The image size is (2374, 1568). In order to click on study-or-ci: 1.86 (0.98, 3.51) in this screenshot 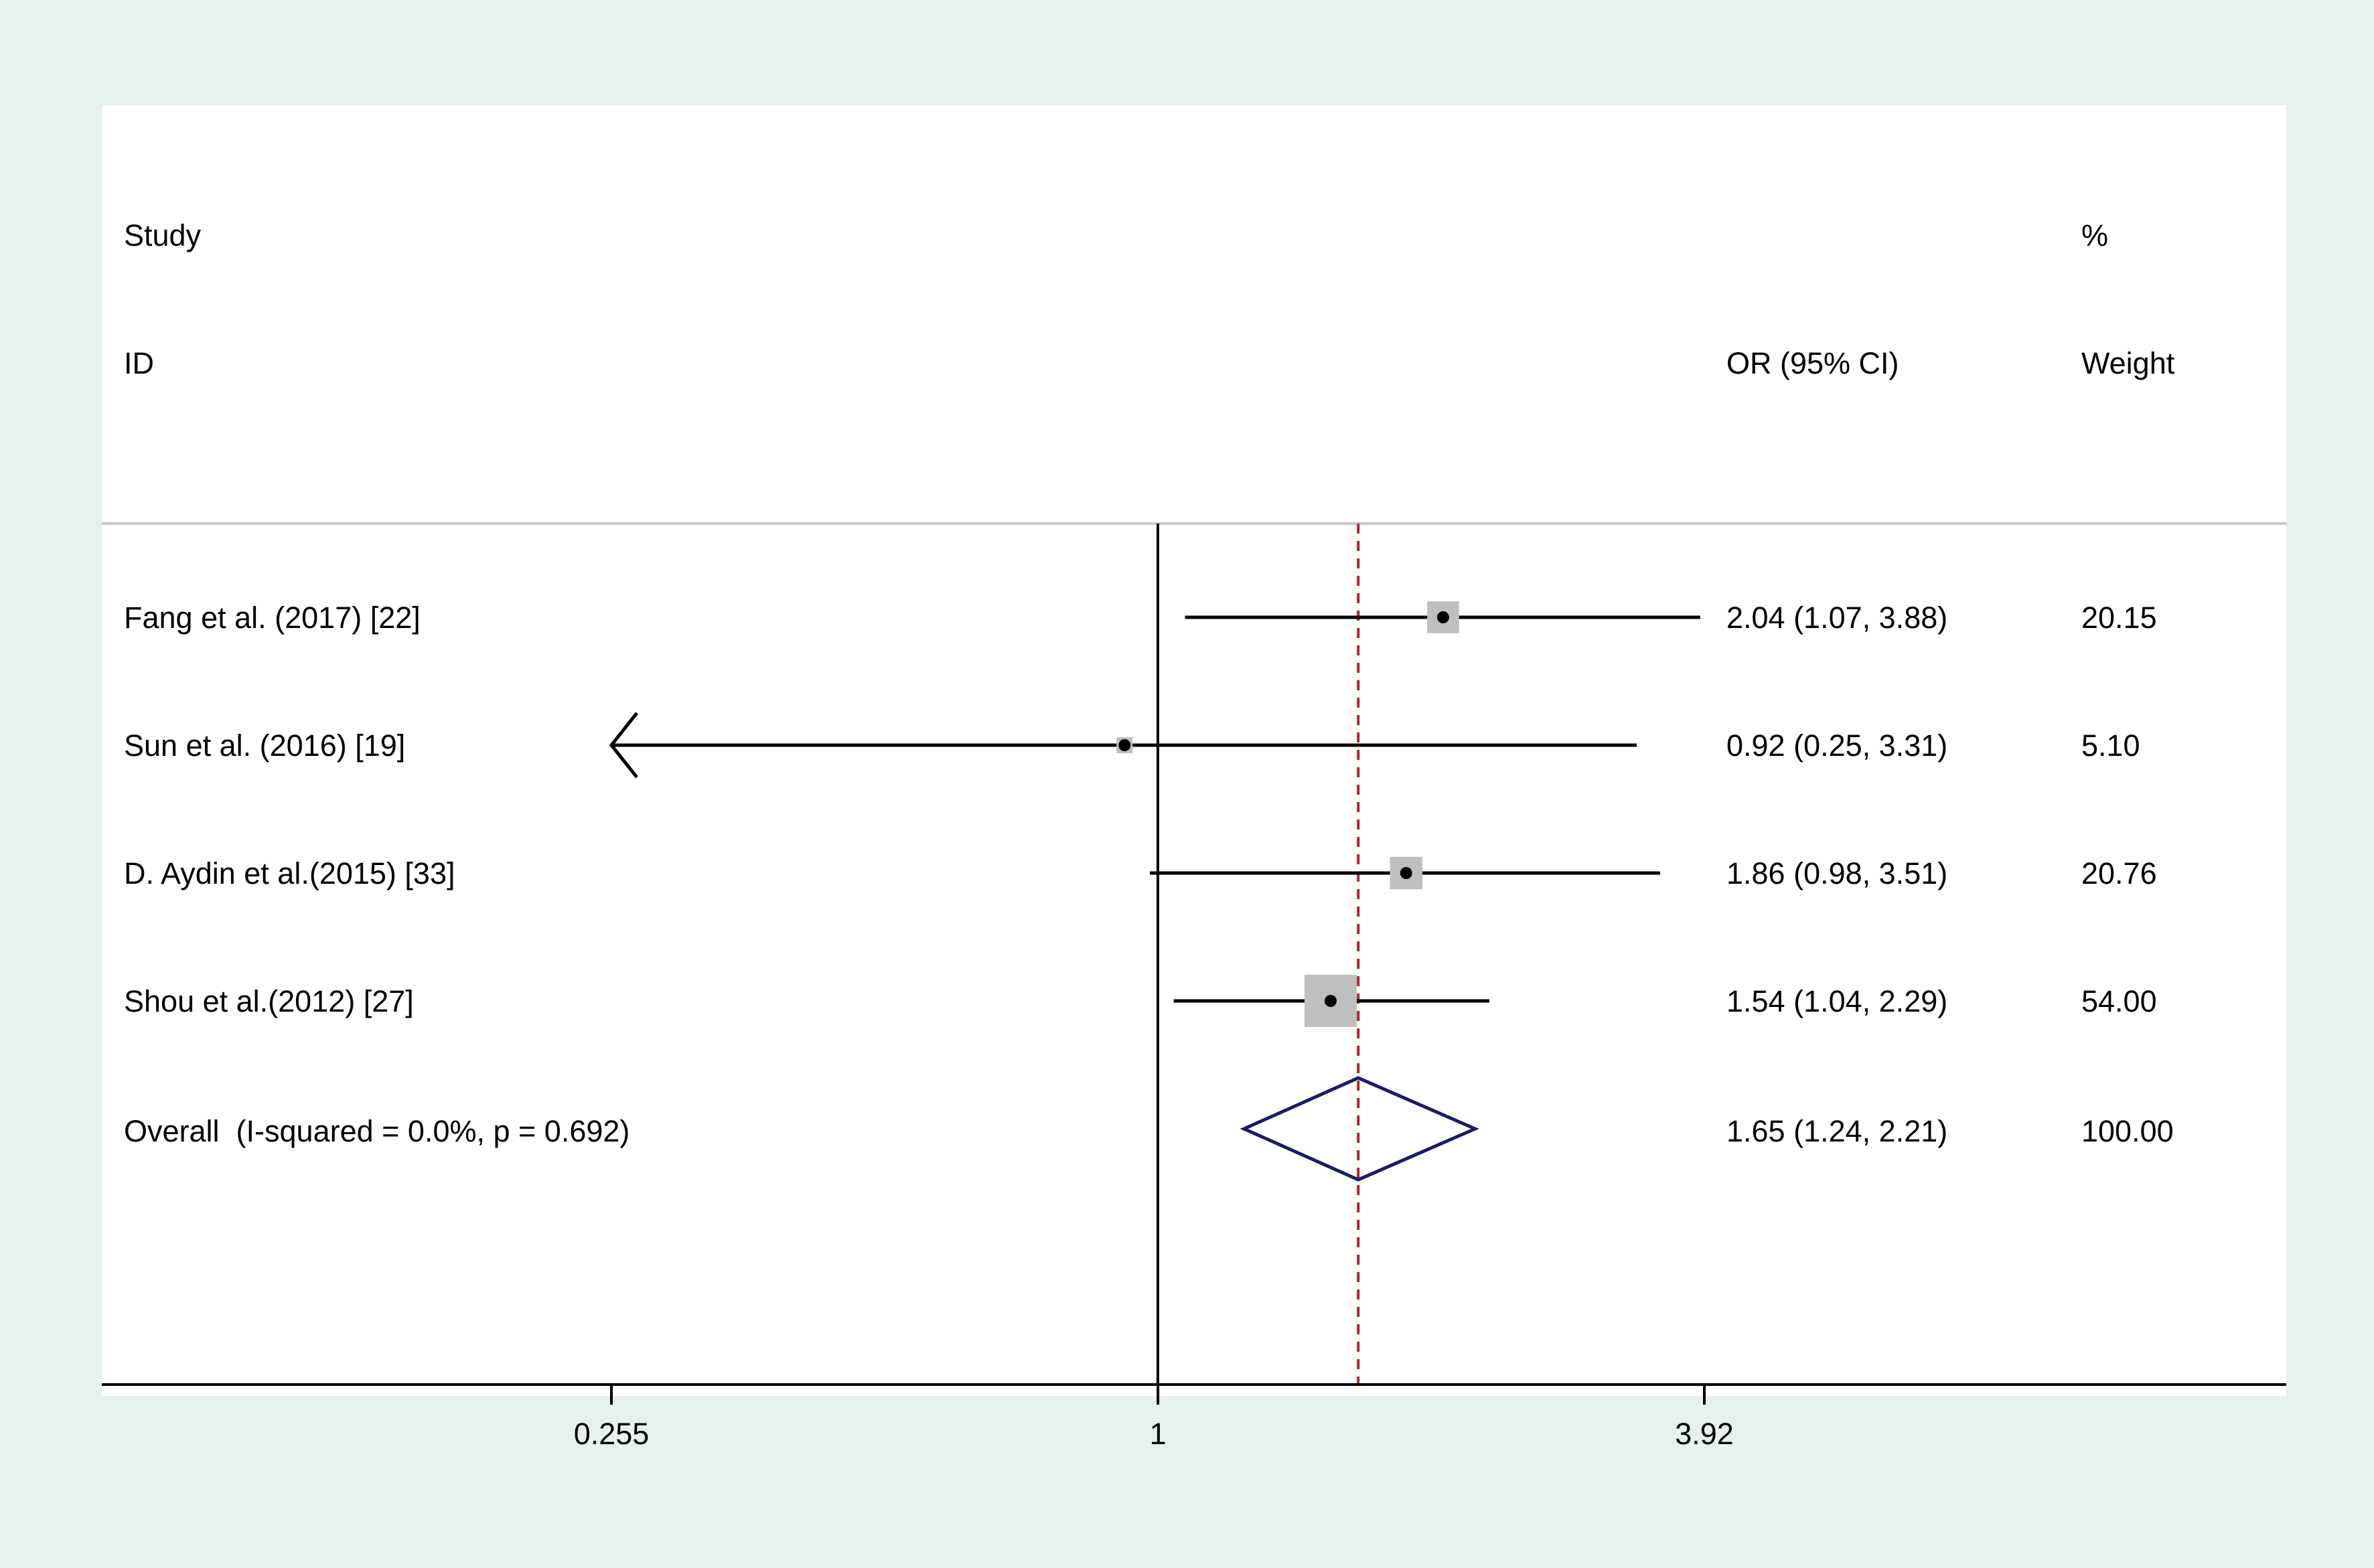, I will do `click(1836, 873)`.